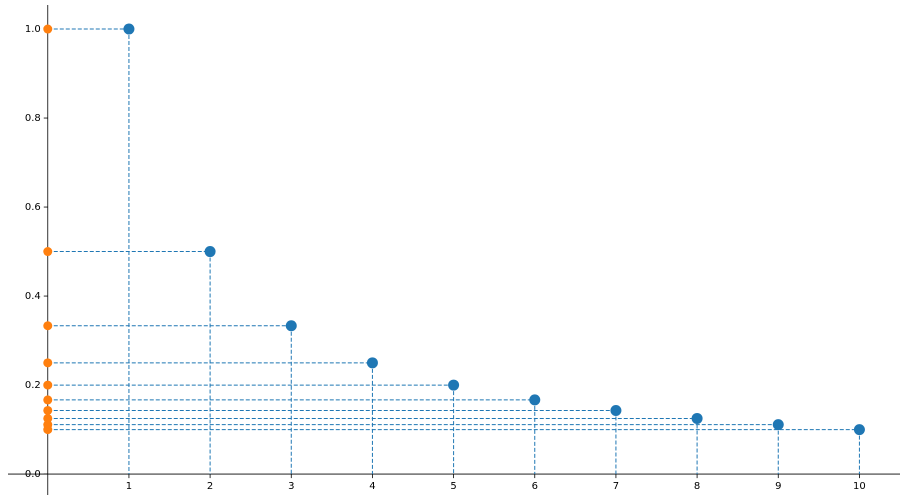 The image size is (907, 503). I want to click on y-tick-label: 0.4, so click(33, 296).